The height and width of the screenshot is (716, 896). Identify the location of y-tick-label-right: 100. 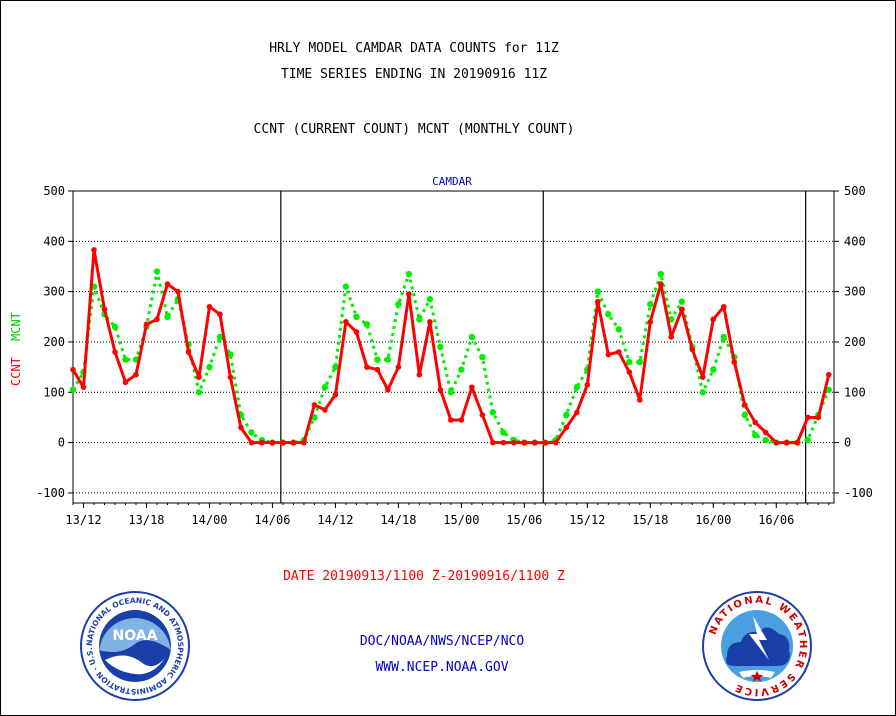
(855, 392).